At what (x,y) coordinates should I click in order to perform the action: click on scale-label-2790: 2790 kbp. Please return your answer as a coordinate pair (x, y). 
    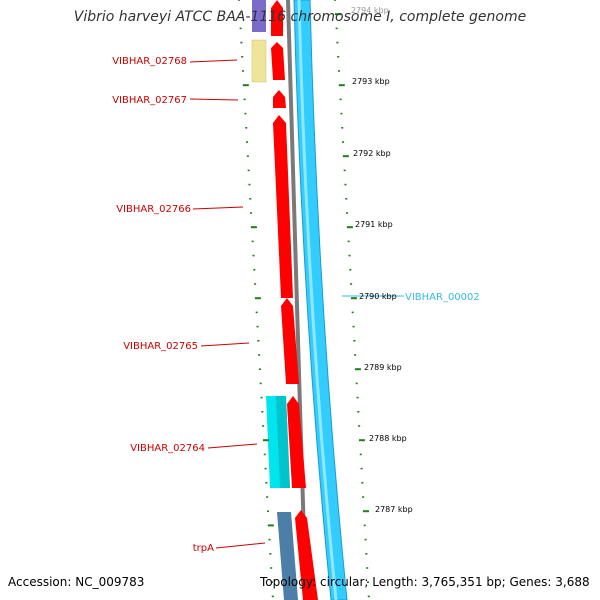
    Looking at the image, I should click on (378, 296).